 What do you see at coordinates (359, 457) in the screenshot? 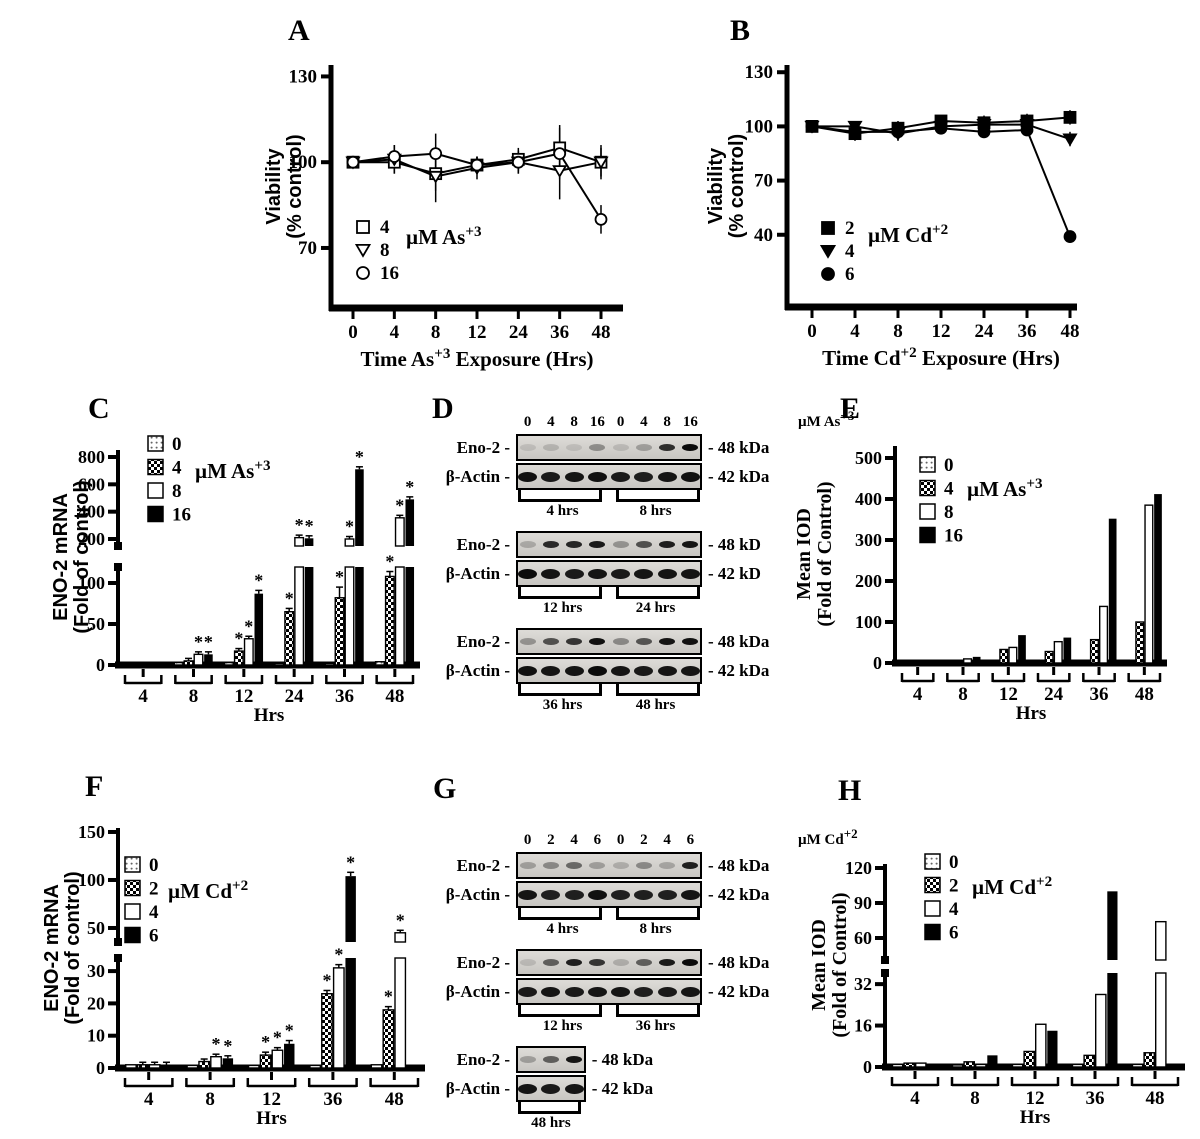
I see `significance-star: *` at bounding box center [359, 457].